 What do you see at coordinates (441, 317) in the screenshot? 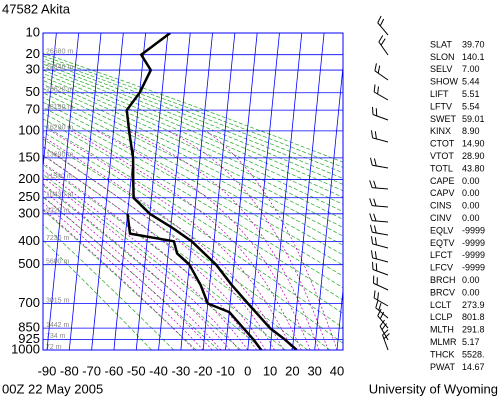
I see `index-label: LCLP` at bounding box center [441, 317].